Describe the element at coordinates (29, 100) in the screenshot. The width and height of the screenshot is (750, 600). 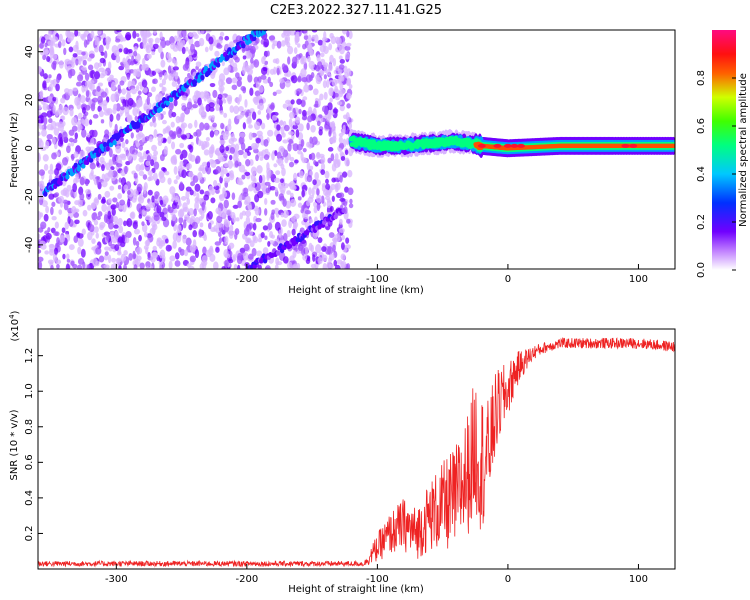
I see `y-tick-label: 20` at that location.